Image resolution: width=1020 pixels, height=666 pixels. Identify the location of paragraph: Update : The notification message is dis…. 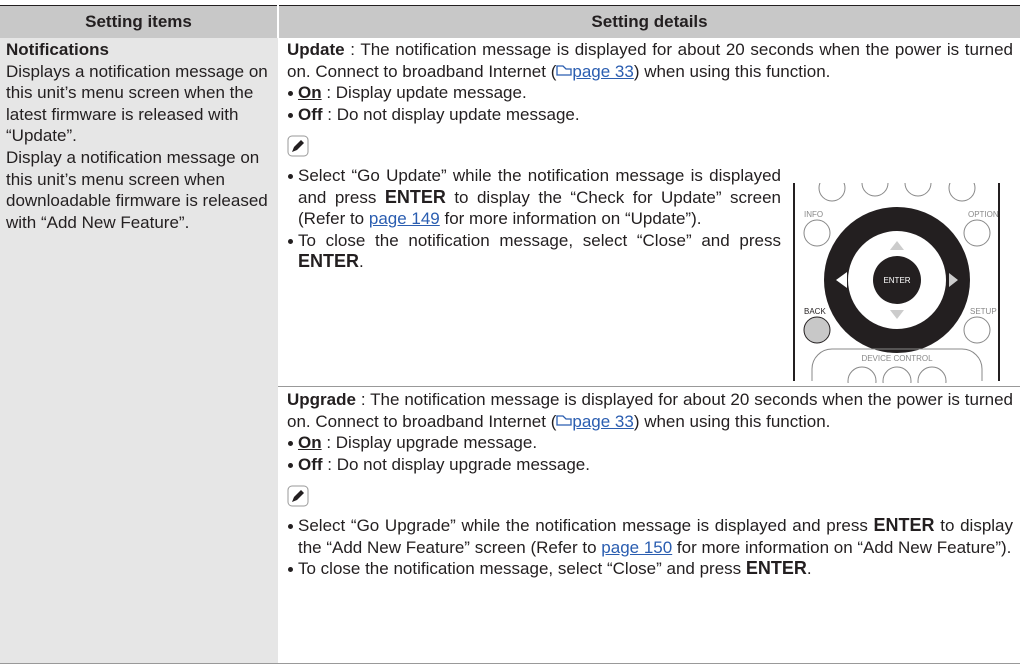
(650, 60).